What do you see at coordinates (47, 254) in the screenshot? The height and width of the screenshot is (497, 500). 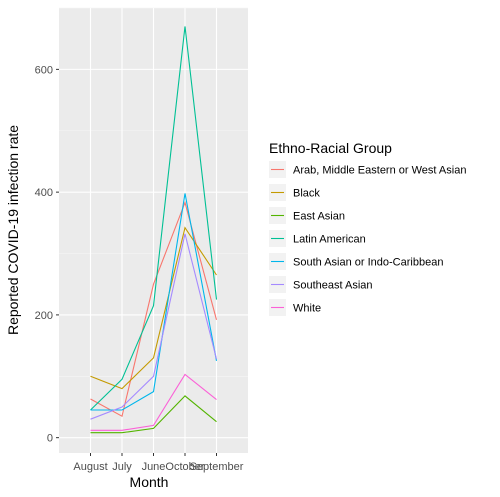 I see `y-axis-ticks: 0 200 400 600` at bounding box center [47, 254].